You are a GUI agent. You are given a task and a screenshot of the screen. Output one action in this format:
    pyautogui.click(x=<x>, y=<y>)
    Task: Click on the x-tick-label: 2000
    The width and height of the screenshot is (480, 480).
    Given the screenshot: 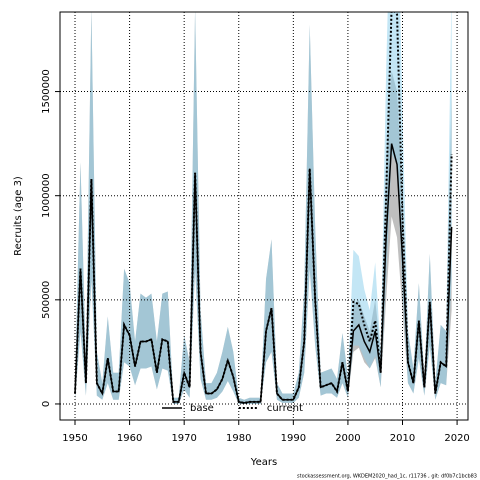 What is the action you would take?
    pyautogui.click(x=347, y=438)
    